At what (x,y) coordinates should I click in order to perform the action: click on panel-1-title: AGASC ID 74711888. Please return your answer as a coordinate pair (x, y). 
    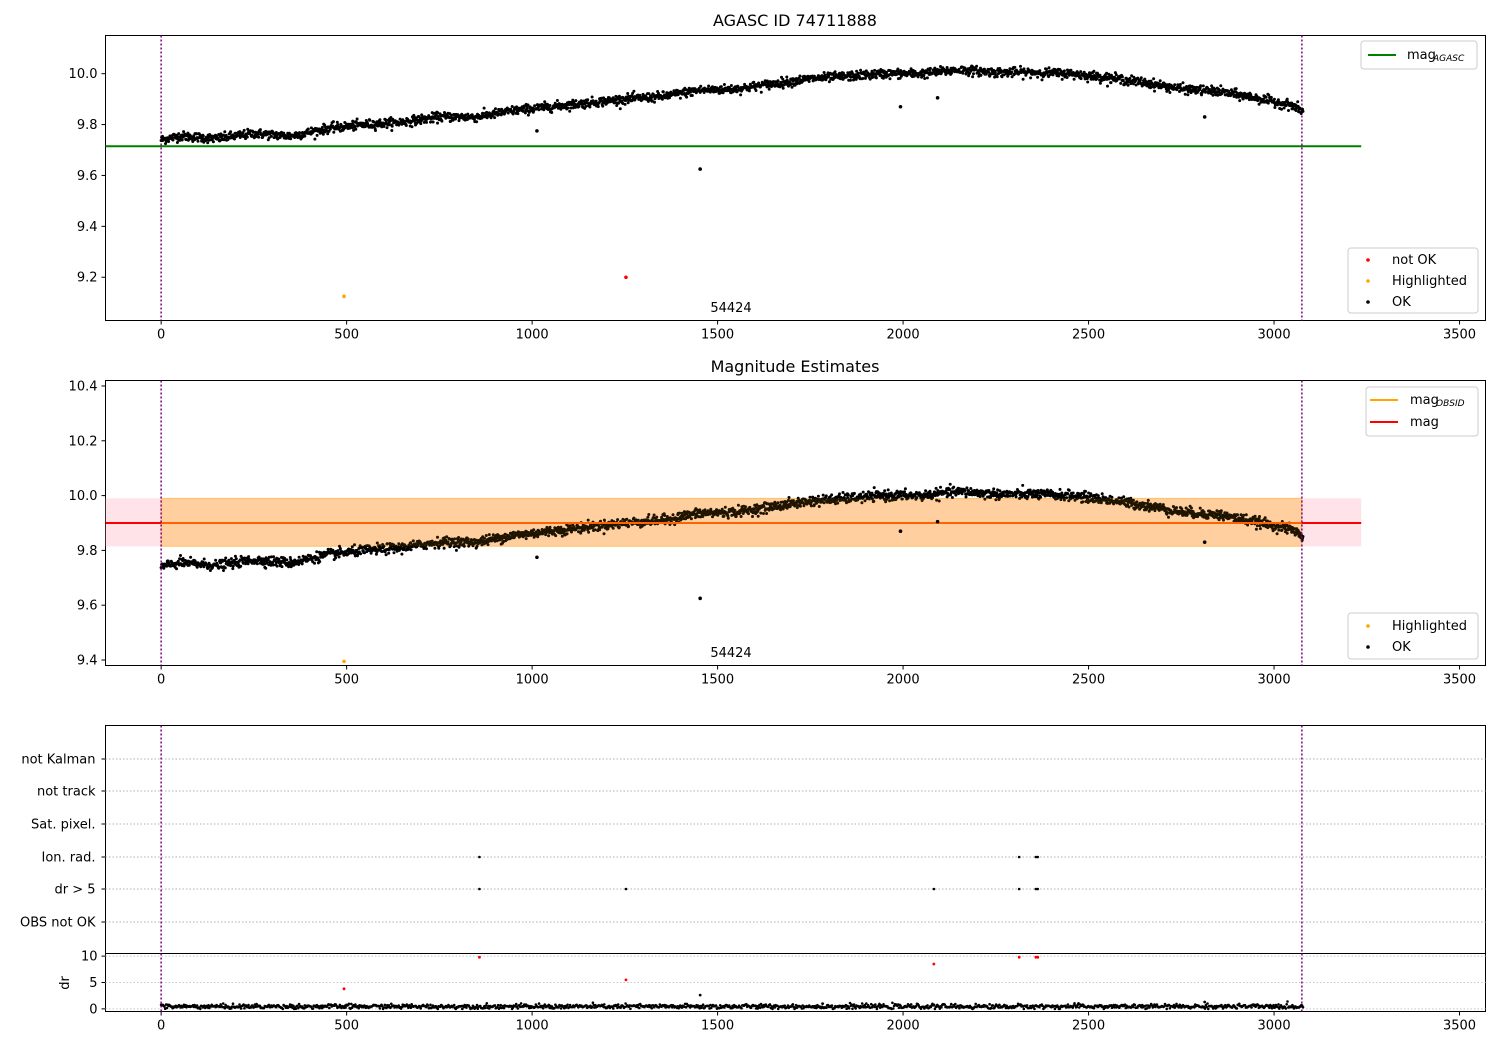
    Looking at the image, I should click on (795, 20).